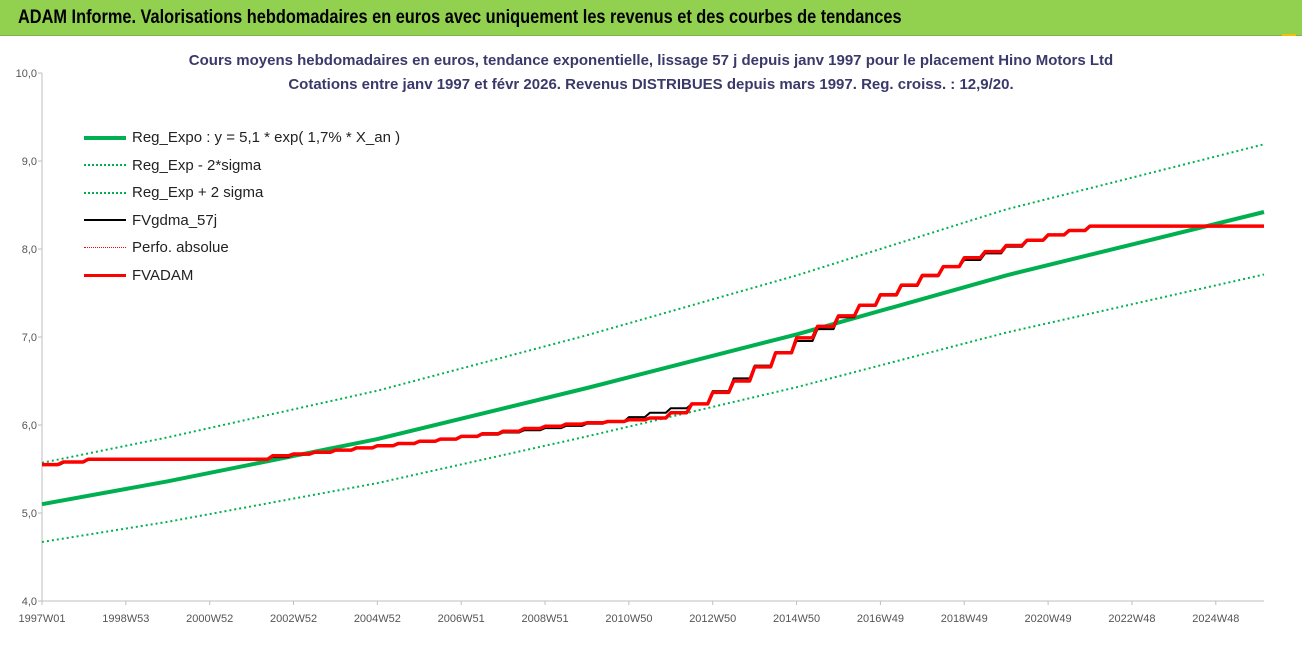  I want to click on y-tick-label: 5,0, so click(29, 514).